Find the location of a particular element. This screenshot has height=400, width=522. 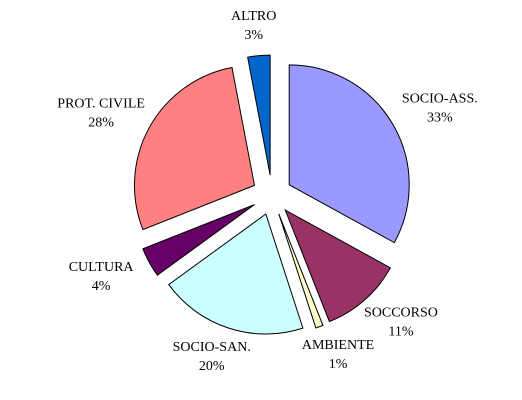

slice-value-label: 11% is located at coordinates (400, 332).